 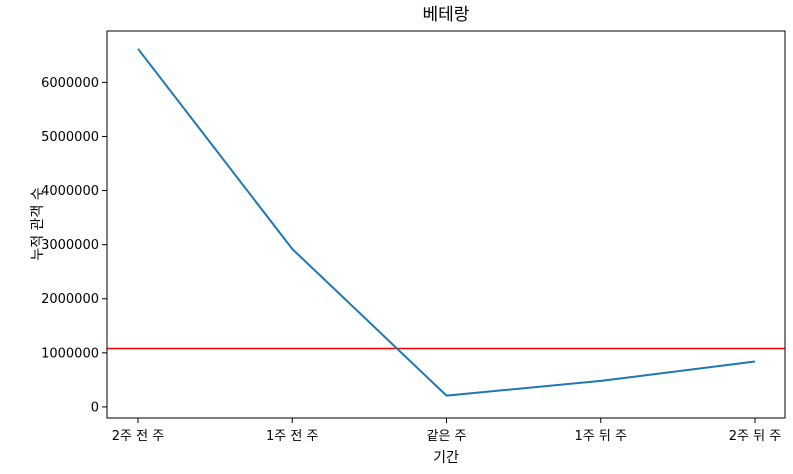 What do you see at coordinates (70, 83) in the screenshot?
I see `y-tick-label: 6000000` at bounding box center [70, 83].